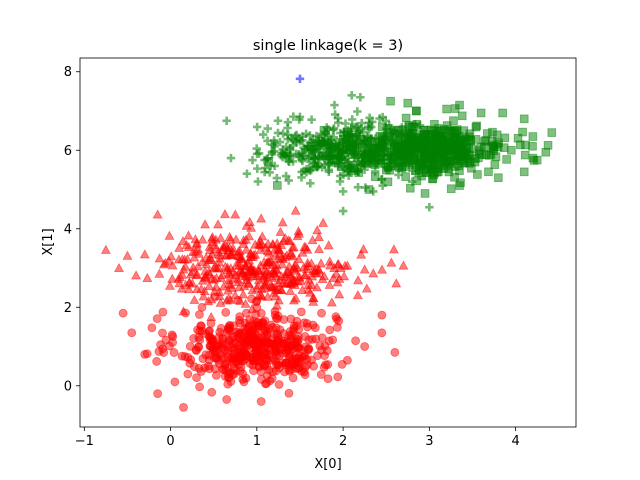  What do you see at coordinates (327, 464) in the screenshot?
I see `x-axis-title: X[0]` at bounding box center [327, 464].